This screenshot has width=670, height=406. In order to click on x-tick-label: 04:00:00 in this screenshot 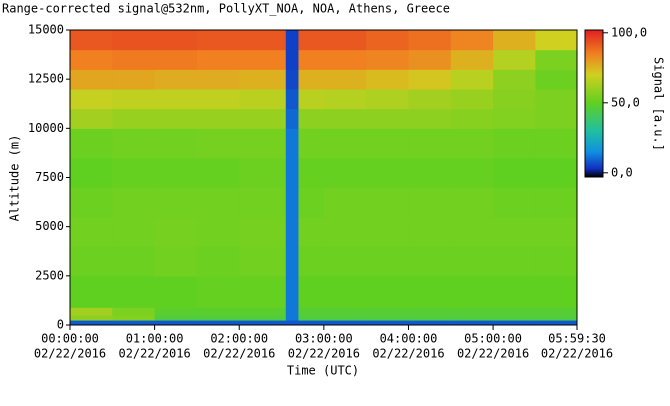, I will do `click(409, 339)`.